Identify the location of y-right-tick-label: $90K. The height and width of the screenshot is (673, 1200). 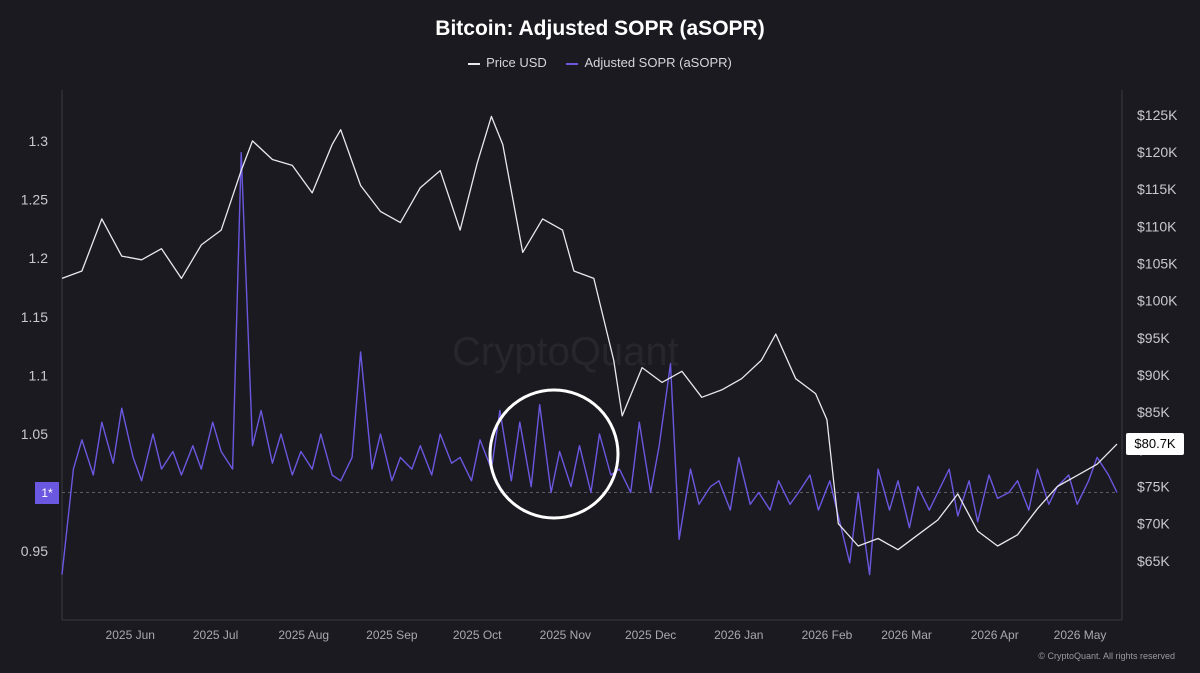
(1153, 375).